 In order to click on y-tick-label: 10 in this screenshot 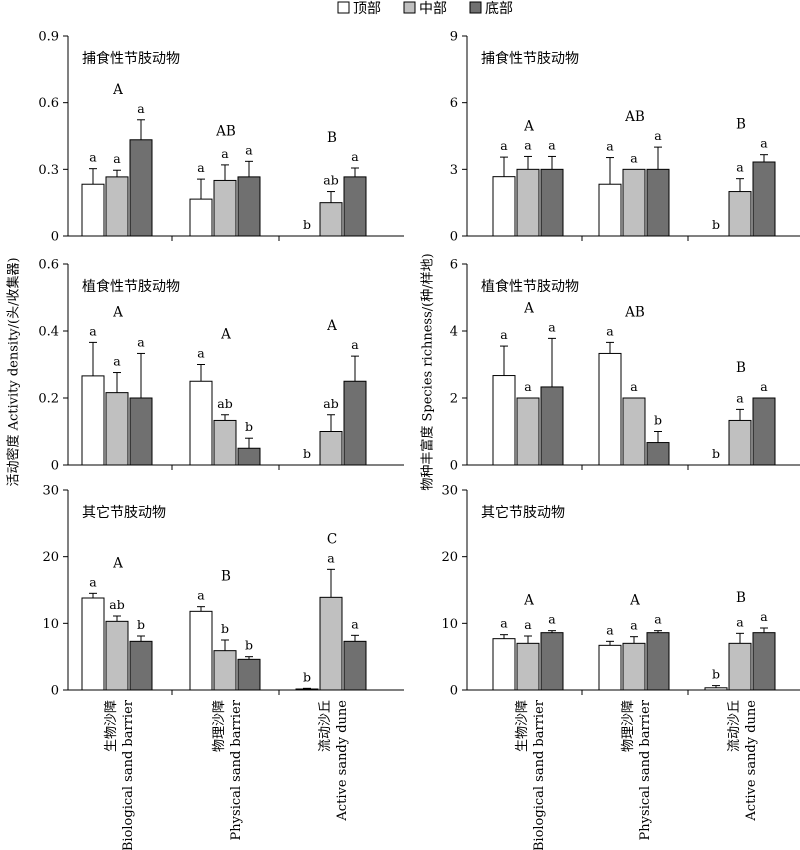, I will do `click(449, 624)`.